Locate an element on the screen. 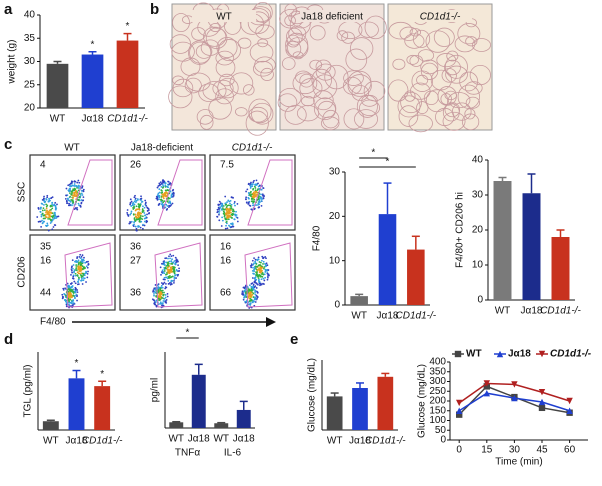 The height and width of the screenshot is (486, 602). gate-percent: 7.5 is located at coordinates (227, 165).